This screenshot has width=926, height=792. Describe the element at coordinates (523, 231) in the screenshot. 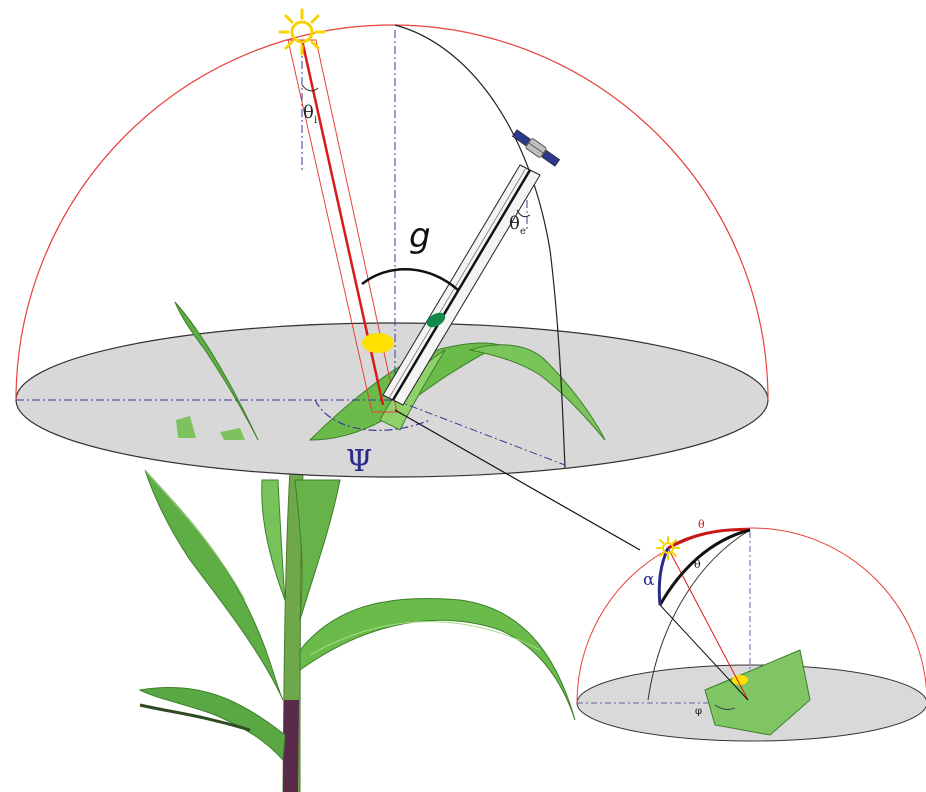

I see `label-theta-view-sub: e` at that location.